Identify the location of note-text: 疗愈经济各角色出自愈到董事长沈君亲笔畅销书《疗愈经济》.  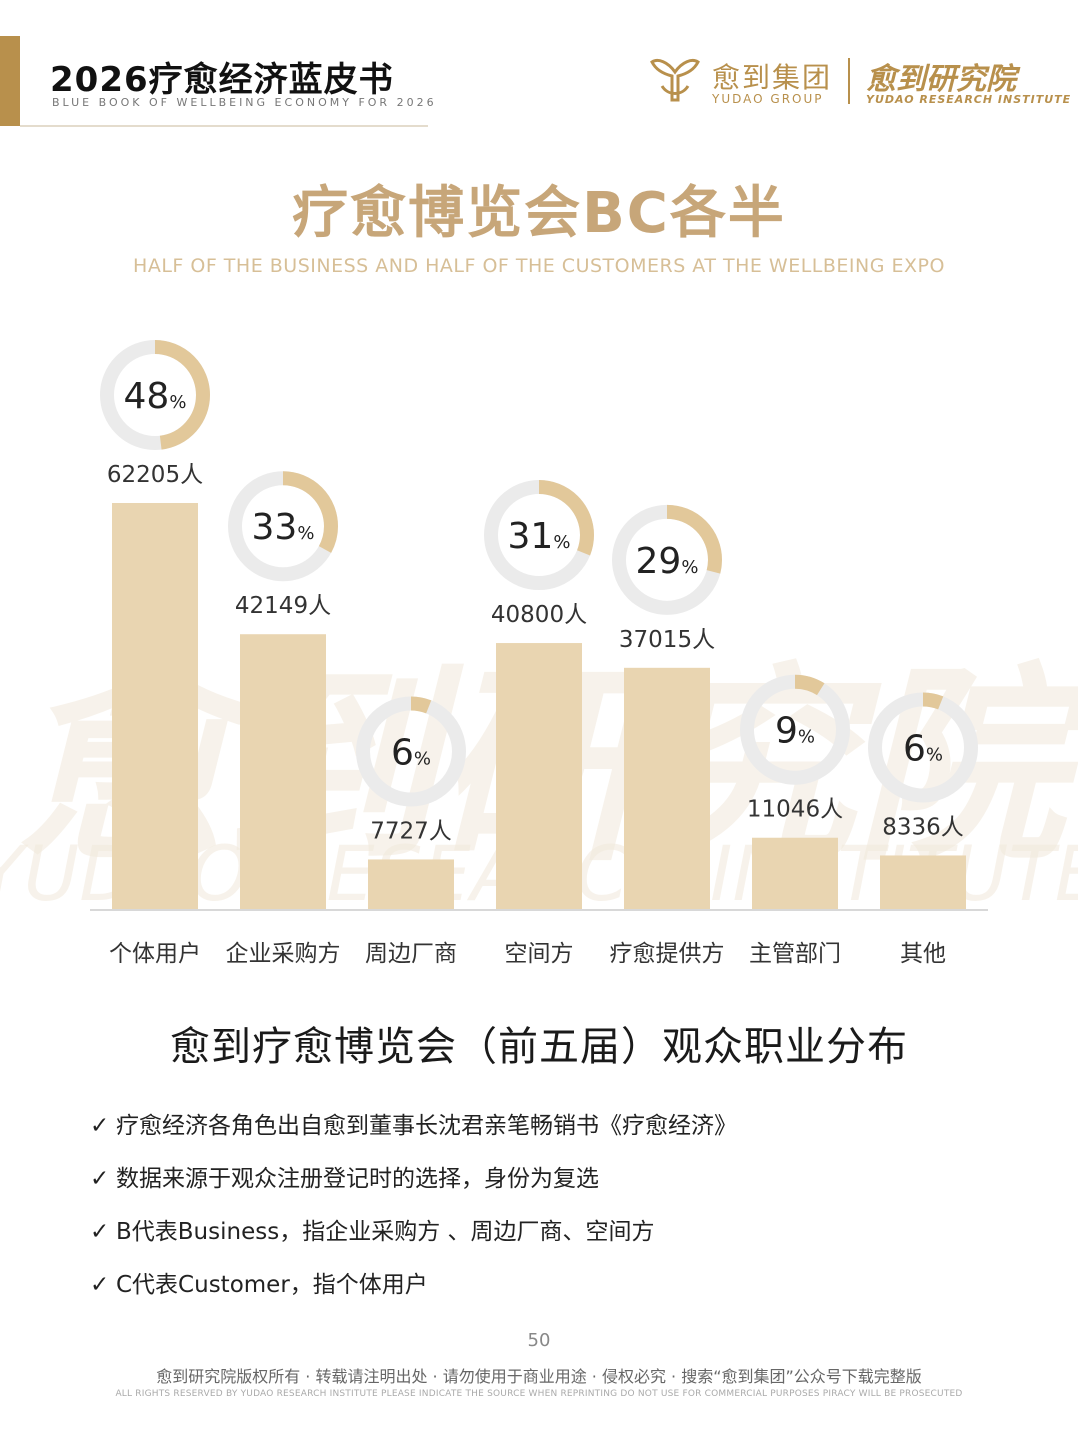
(426, 1126).